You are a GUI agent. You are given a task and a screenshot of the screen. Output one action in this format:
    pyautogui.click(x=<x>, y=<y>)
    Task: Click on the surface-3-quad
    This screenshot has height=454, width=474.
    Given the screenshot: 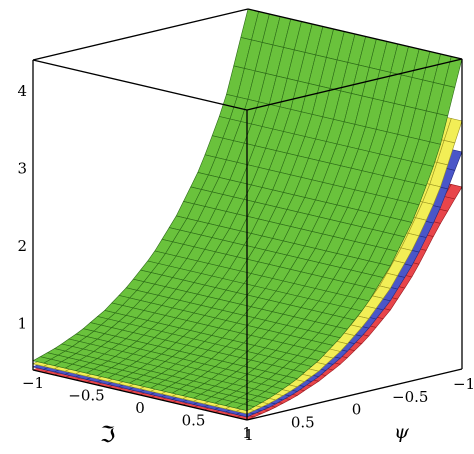 What is the action you would take?
    pyautogui.click(x=245, y=407)
    